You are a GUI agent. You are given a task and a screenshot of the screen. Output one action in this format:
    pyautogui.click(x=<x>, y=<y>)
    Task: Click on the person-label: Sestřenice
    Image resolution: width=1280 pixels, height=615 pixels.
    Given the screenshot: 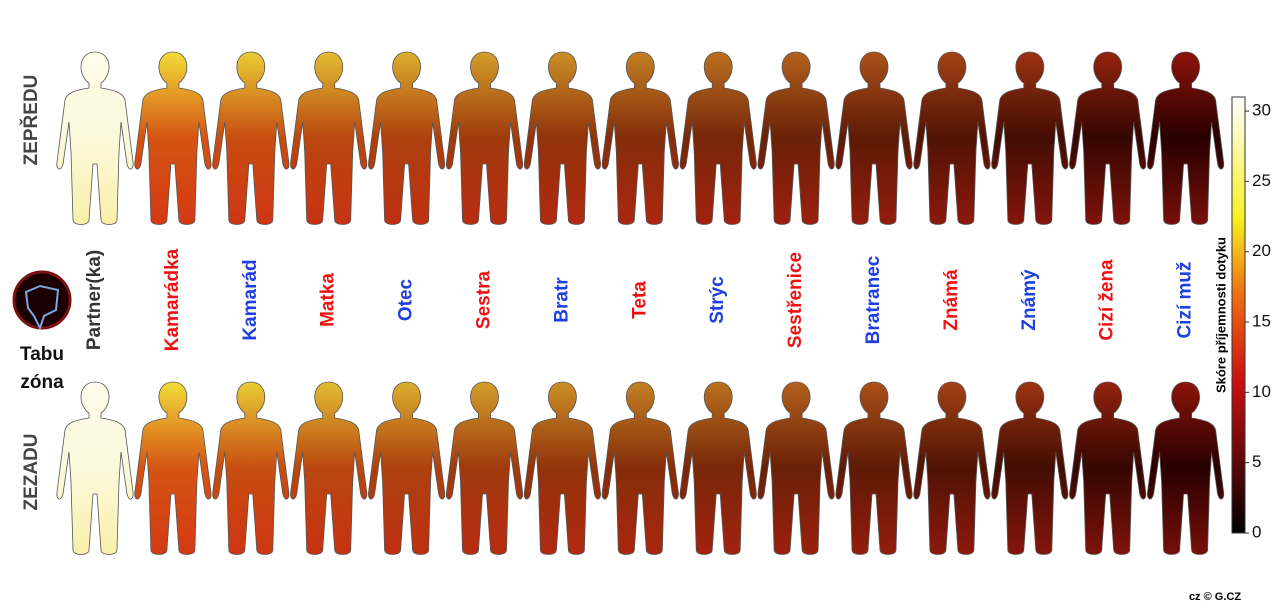 What is the action you would take?
    pyautogui.click(x=795, y=300)
    